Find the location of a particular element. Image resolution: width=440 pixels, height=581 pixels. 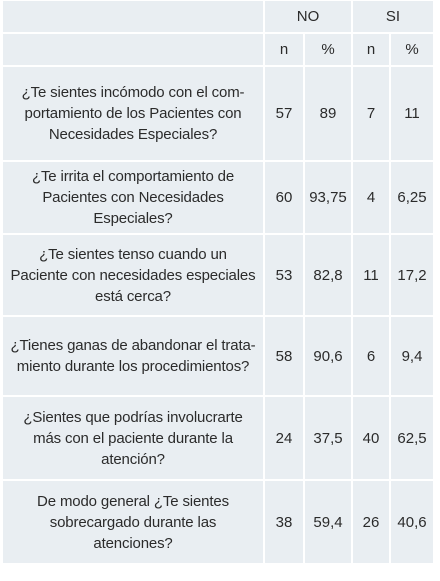

no-n-cell: 57 is located at coordinates (285, 114).